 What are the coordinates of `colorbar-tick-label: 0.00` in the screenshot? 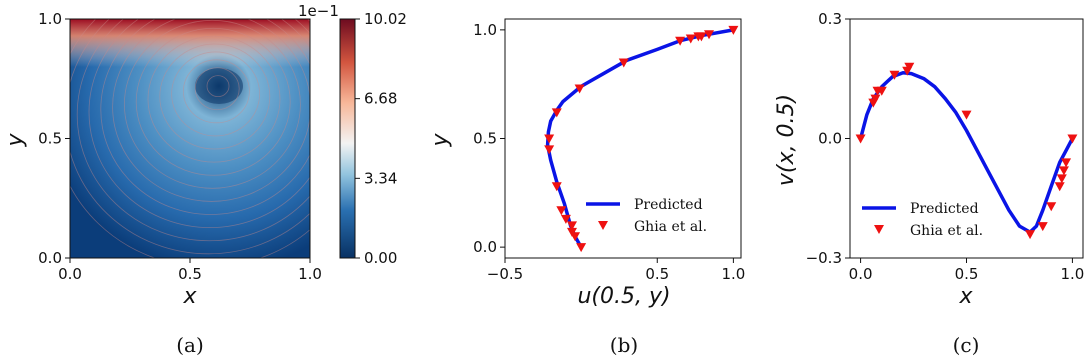 It's located at (380, 258).